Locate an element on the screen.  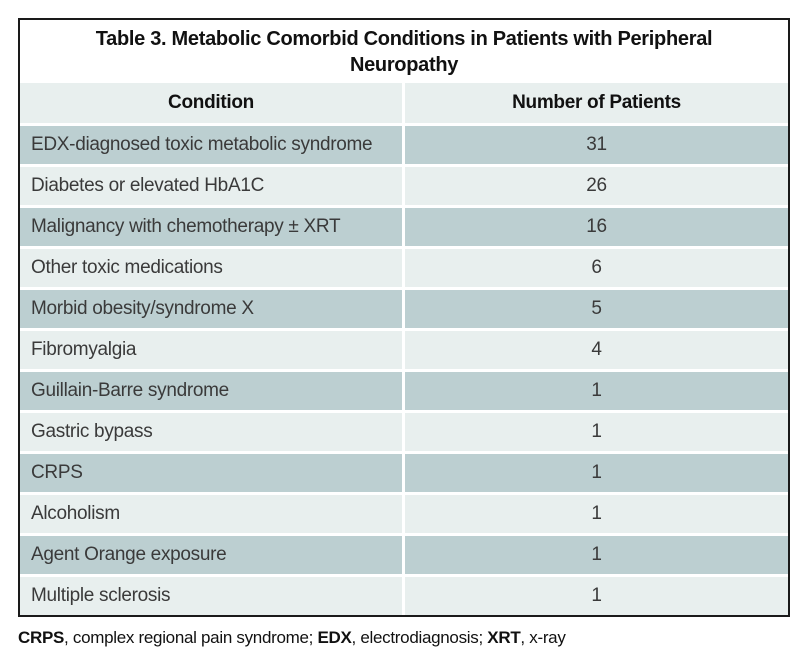
column-header-number-of-patients: Number of Patients is located at coordinates (596, 103).